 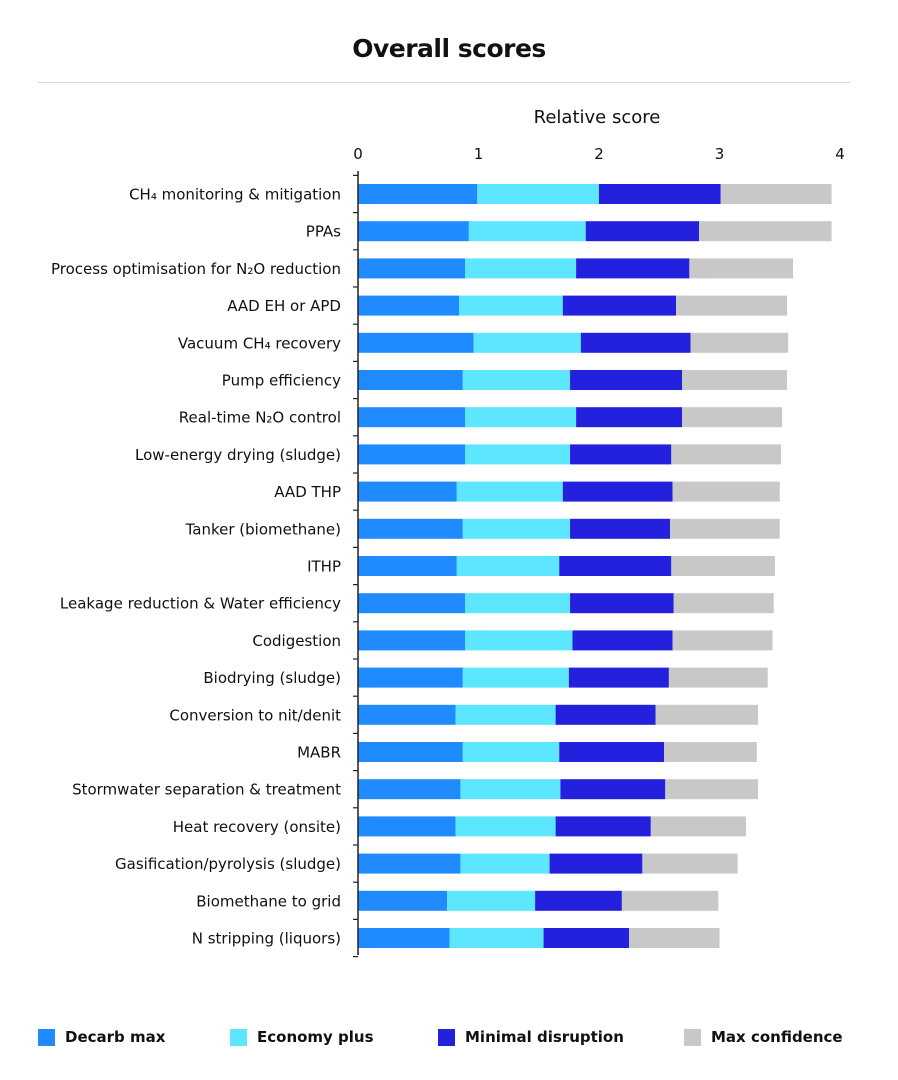 I want to click on legend-label: Max confidence, so click(x=777, y=1037).